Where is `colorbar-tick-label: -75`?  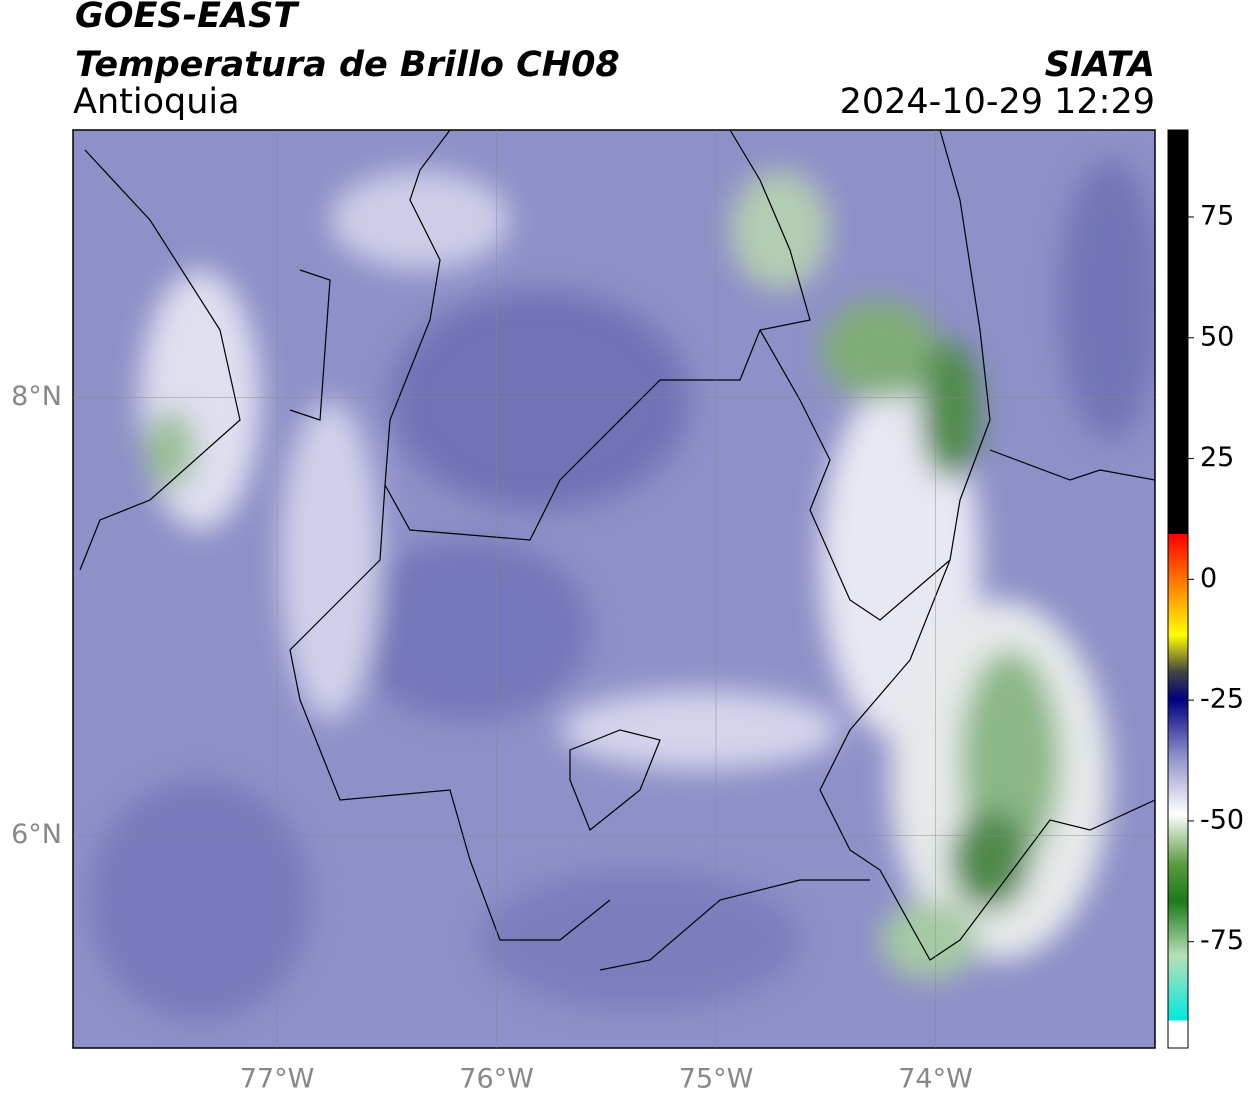
colorbar-tick-label: -75 is located at coordinates (1222, 940).